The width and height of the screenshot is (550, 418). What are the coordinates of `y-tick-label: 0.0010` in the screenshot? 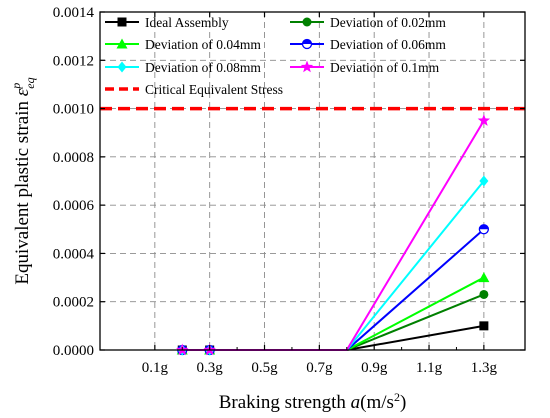 It's located at (73, 110).